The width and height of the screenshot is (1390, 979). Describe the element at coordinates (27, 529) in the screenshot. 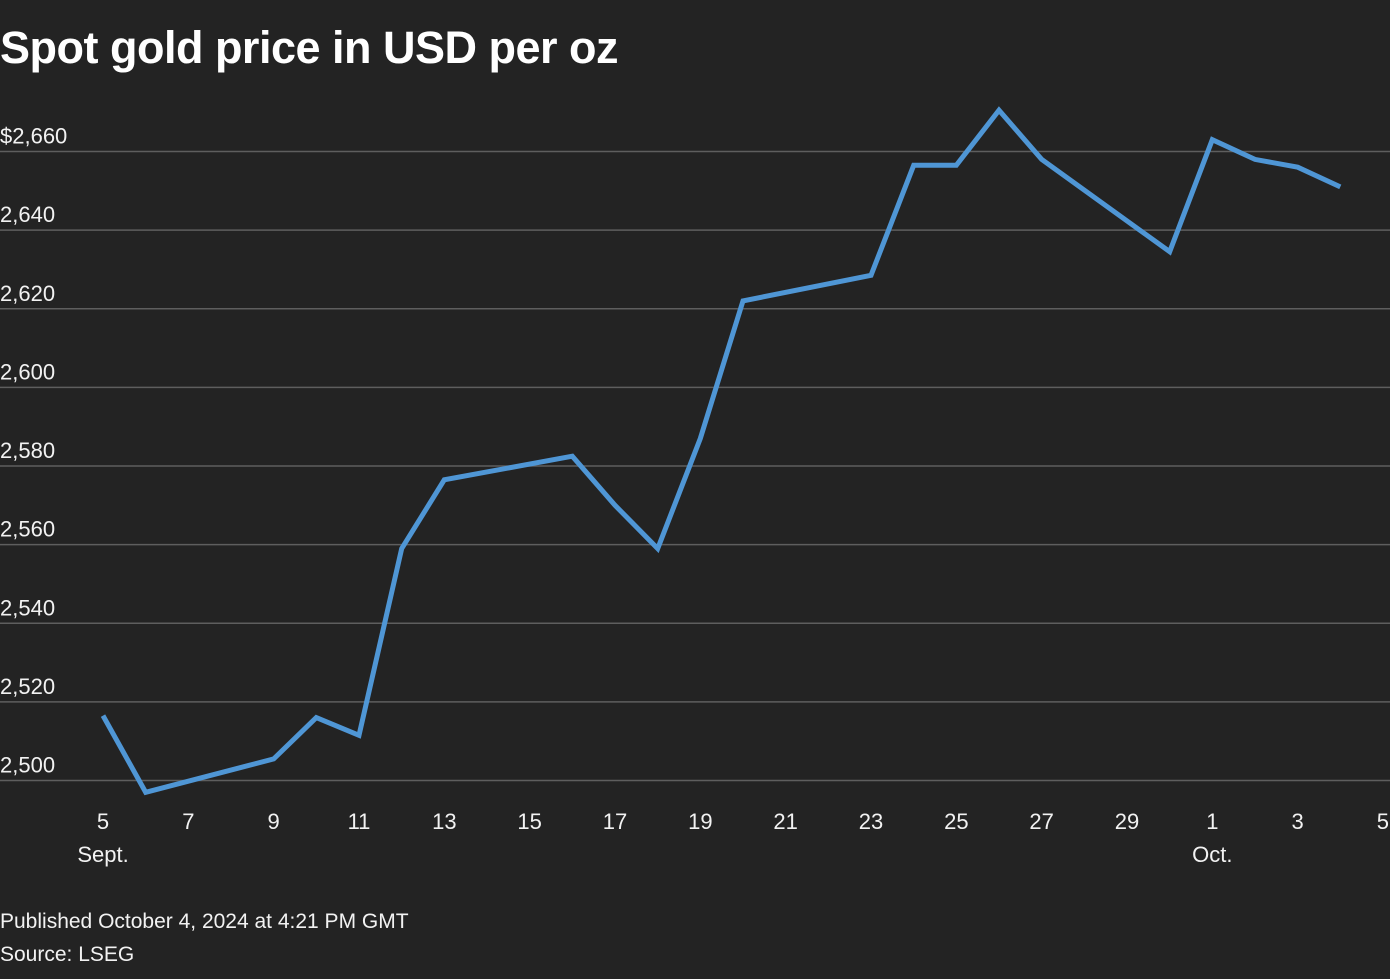

I see `y-tick-label-2560: 2,560` at that location.